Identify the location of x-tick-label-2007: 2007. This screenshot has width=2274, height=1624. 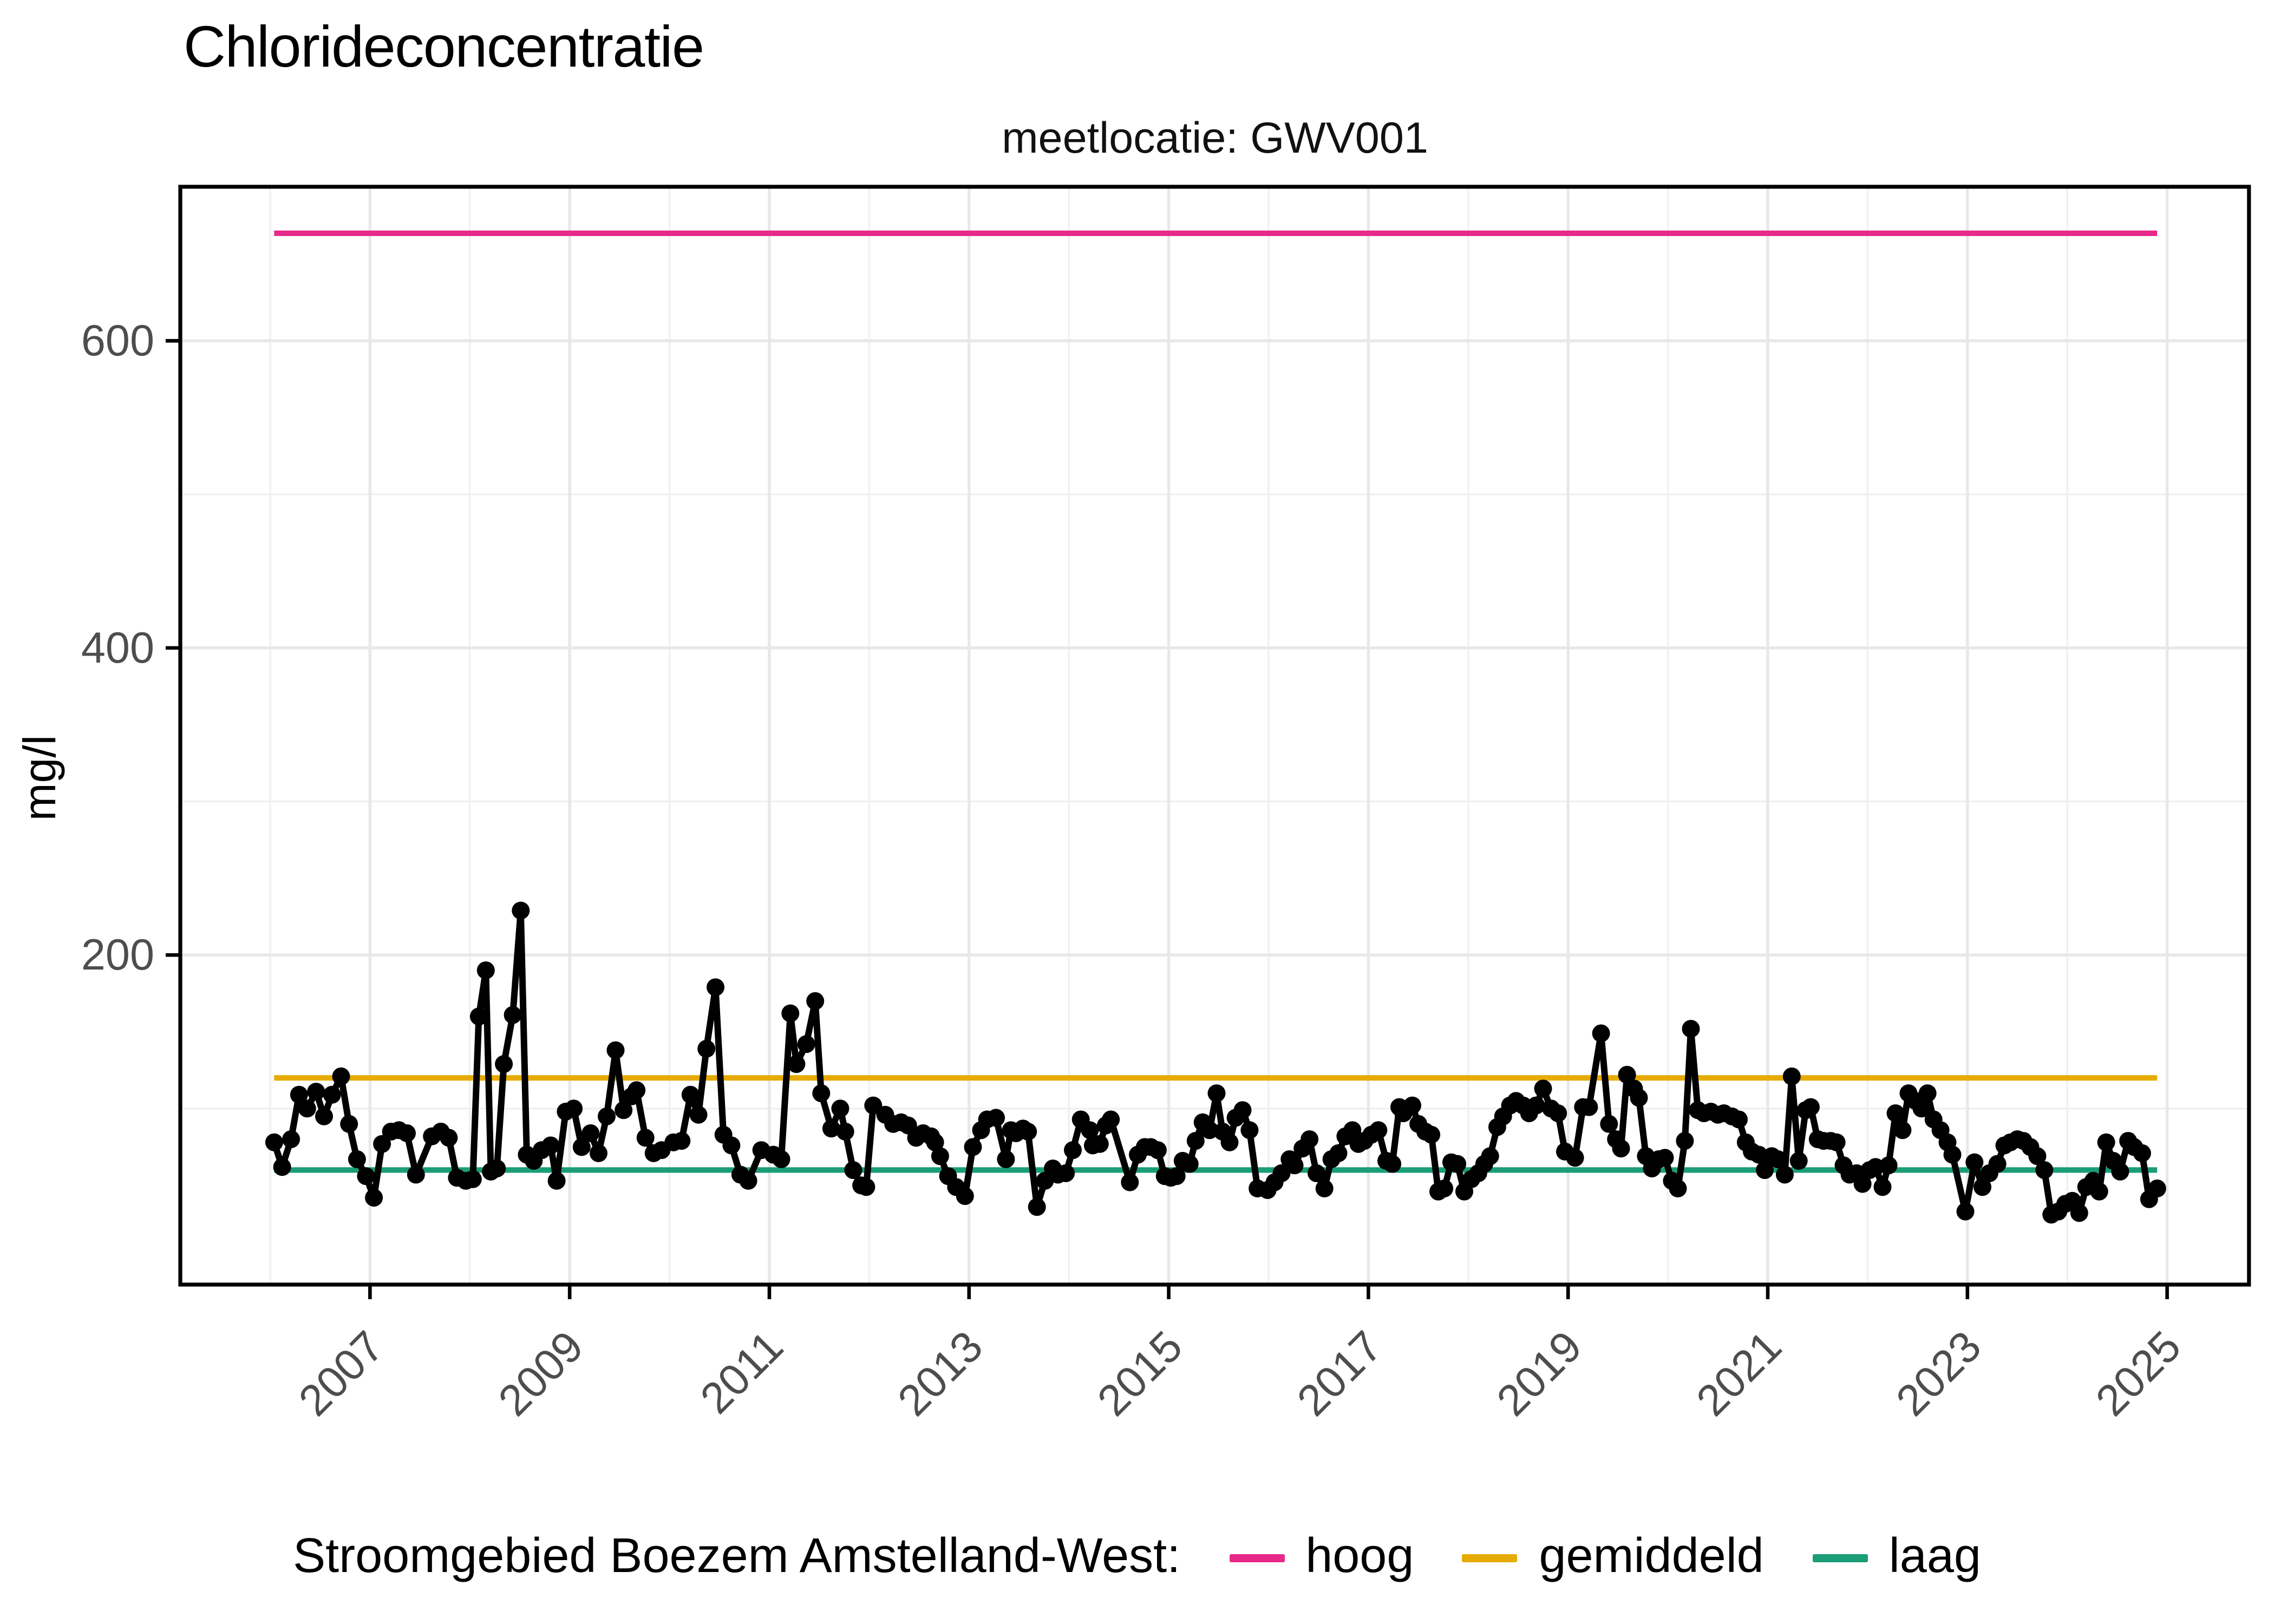
(342, 1373).